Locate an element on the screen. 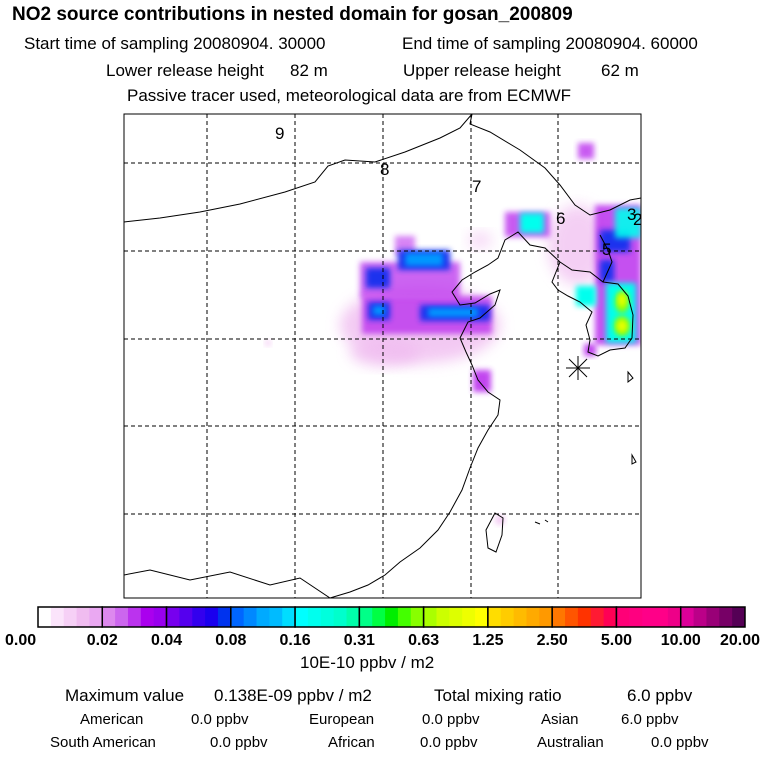 The width and height of the screenshot is (768, 768). lower-release-label: Lower release height is located at coordinates (185, 70).